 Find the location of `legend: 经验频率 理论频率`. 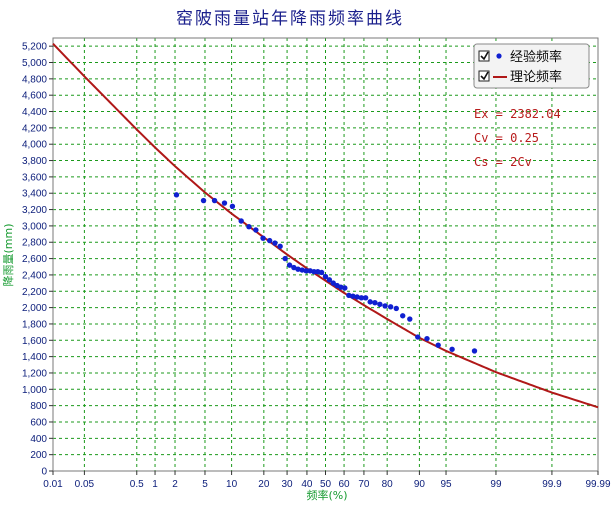

legend: 经验频率 理论频率 is located at coordinates (531, 66).